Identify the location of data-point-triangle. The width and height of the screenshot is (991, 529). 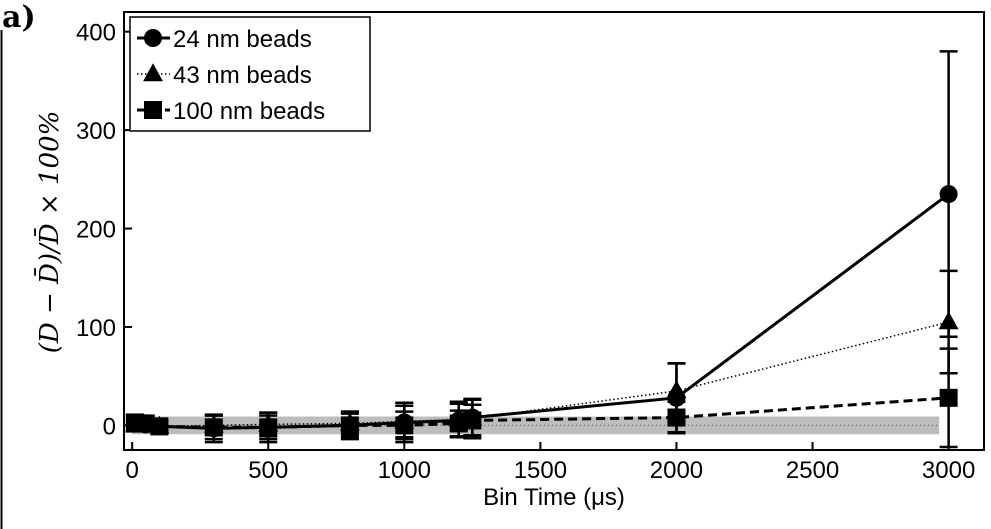
(153, 72).